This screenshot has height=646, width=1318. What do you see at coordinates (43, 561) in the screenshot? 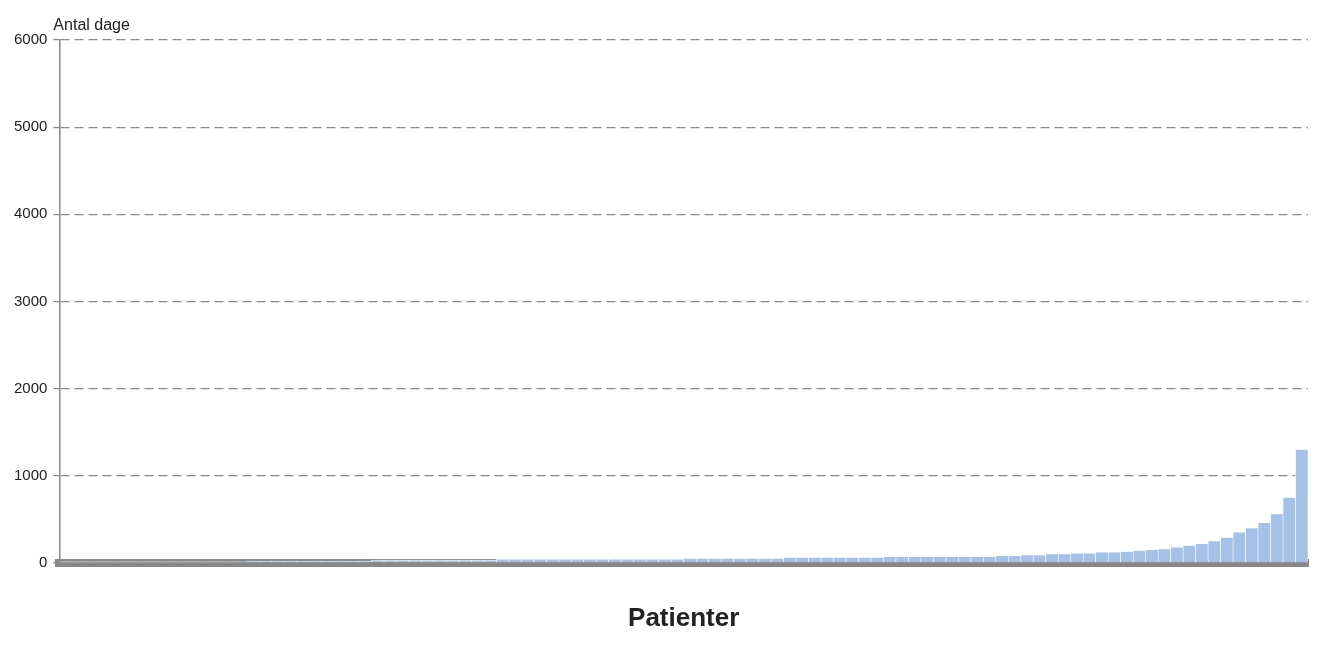
I see `y-tick-label: 0` at bounding box center [43, 561].